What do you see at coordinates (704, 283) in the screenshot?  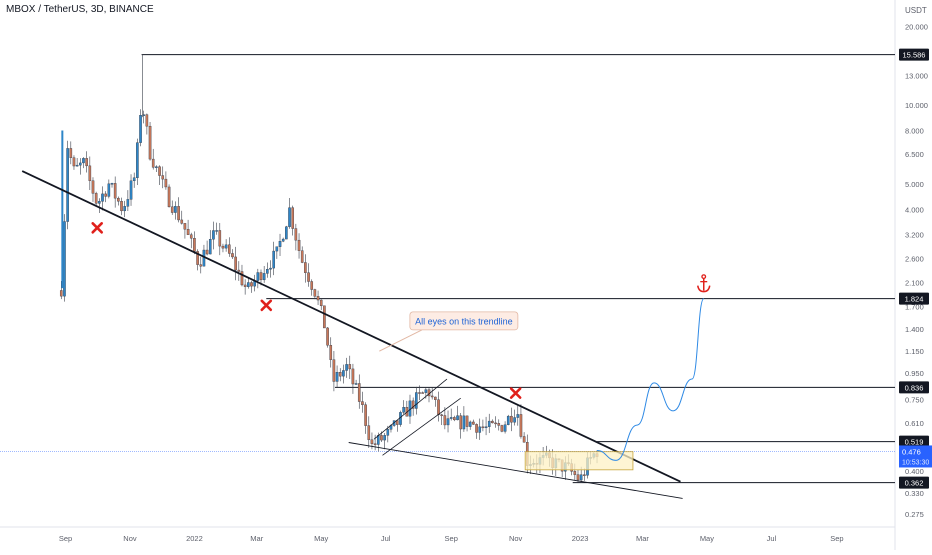 I see `anchor-icon` at bounding box center [704, 283].